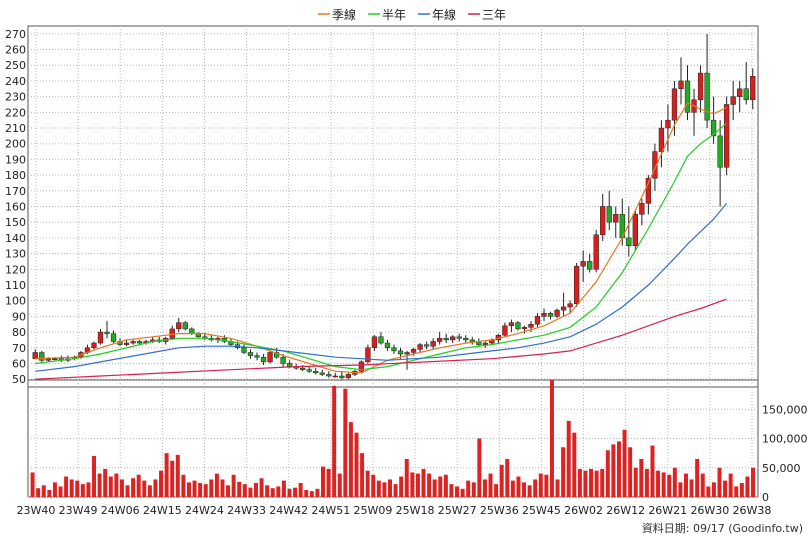 The width and height of the screenshot is (808, 544). Describe the element at coordinates (36, 510) in the screenshot. I see `x-tick-label: 23W40` at that location.